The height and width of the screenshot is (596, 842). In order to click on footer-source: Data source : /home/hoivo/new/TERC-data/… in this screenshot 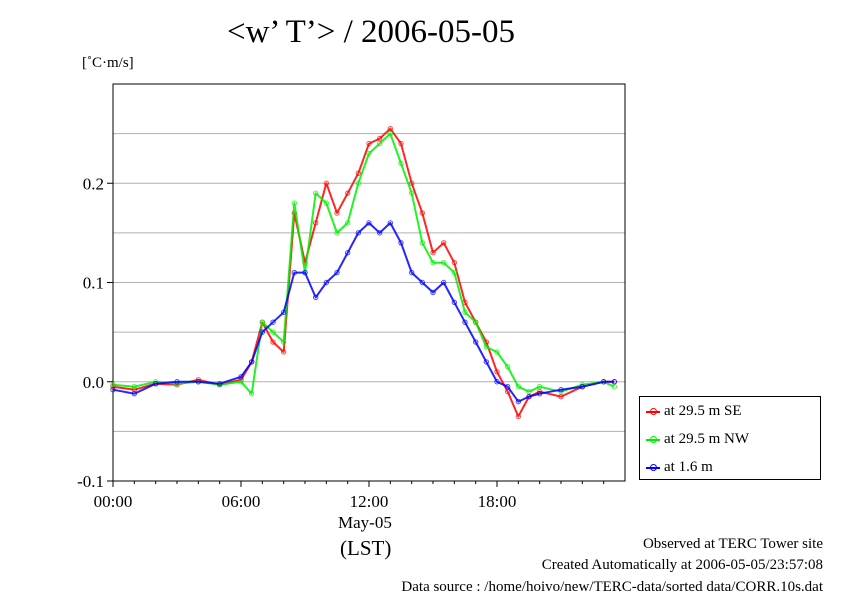, I will do `click(612, 587)`.